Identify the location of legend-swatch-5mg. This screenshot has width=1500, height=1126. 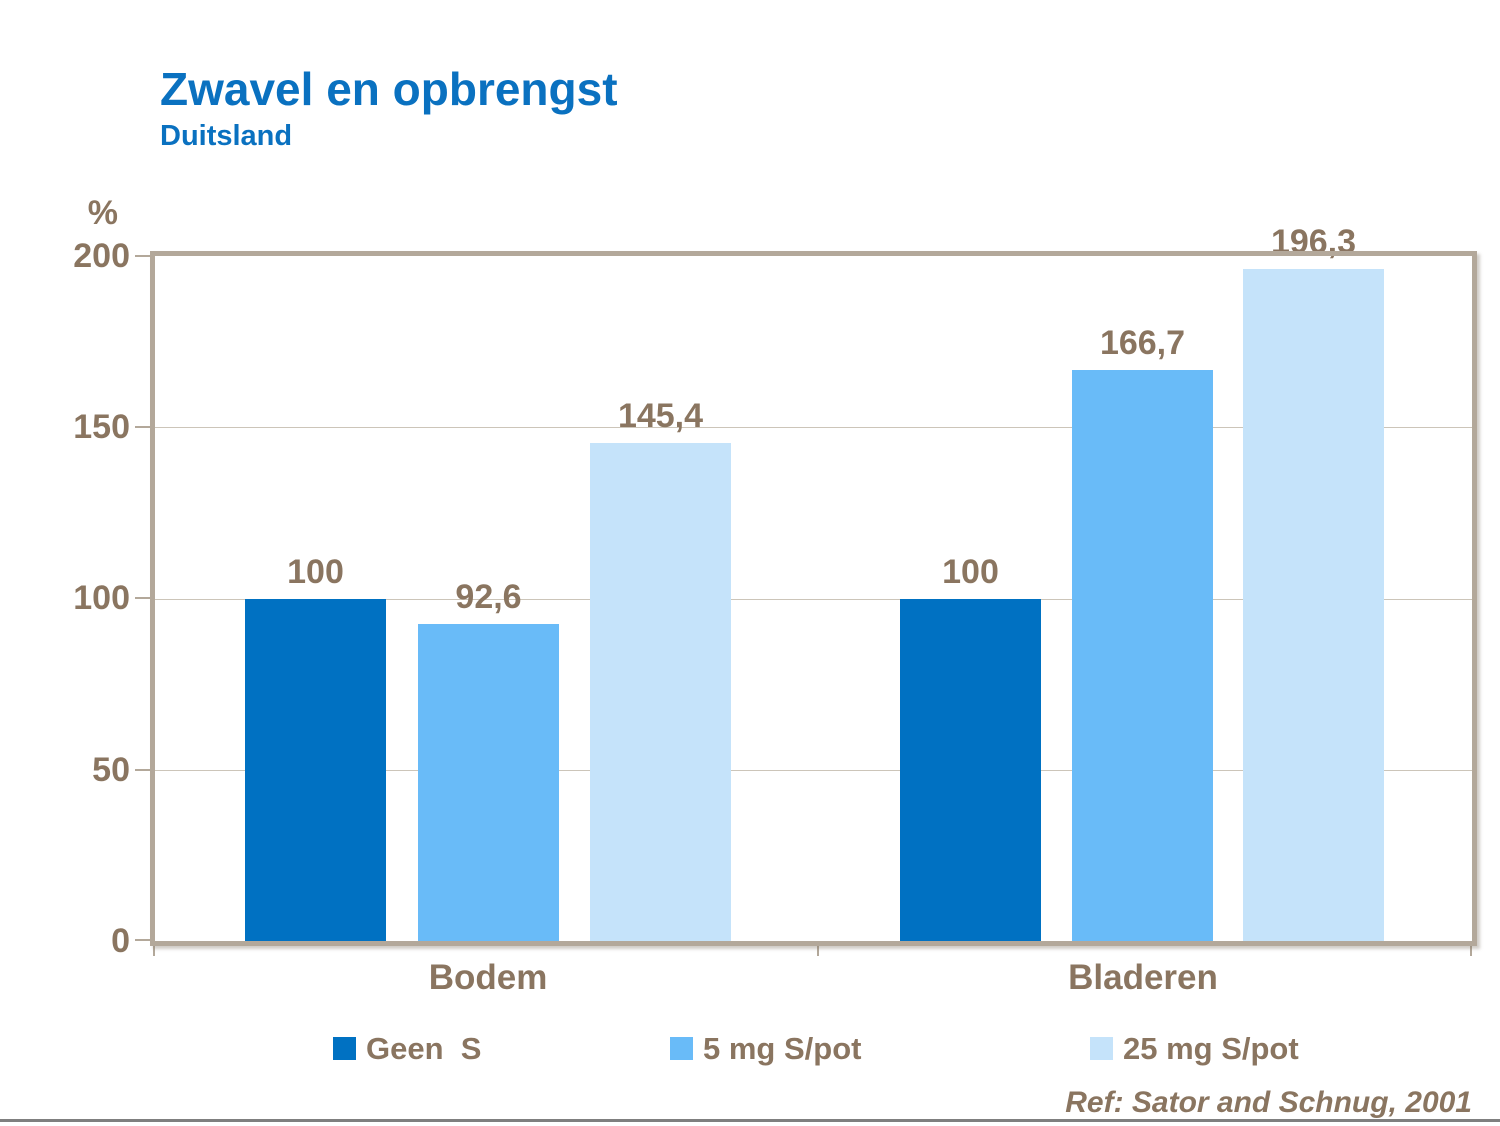
(681, 1048).